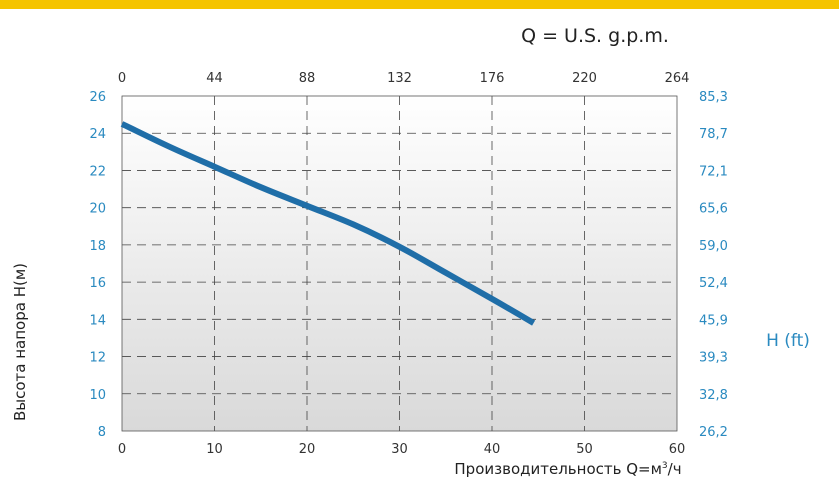 Image resolution: width=839 pixels, height=491 pixels. Describe the element at coordinates (492, 449) in the screenshot. I see `x-tick-label: 40` at that location.